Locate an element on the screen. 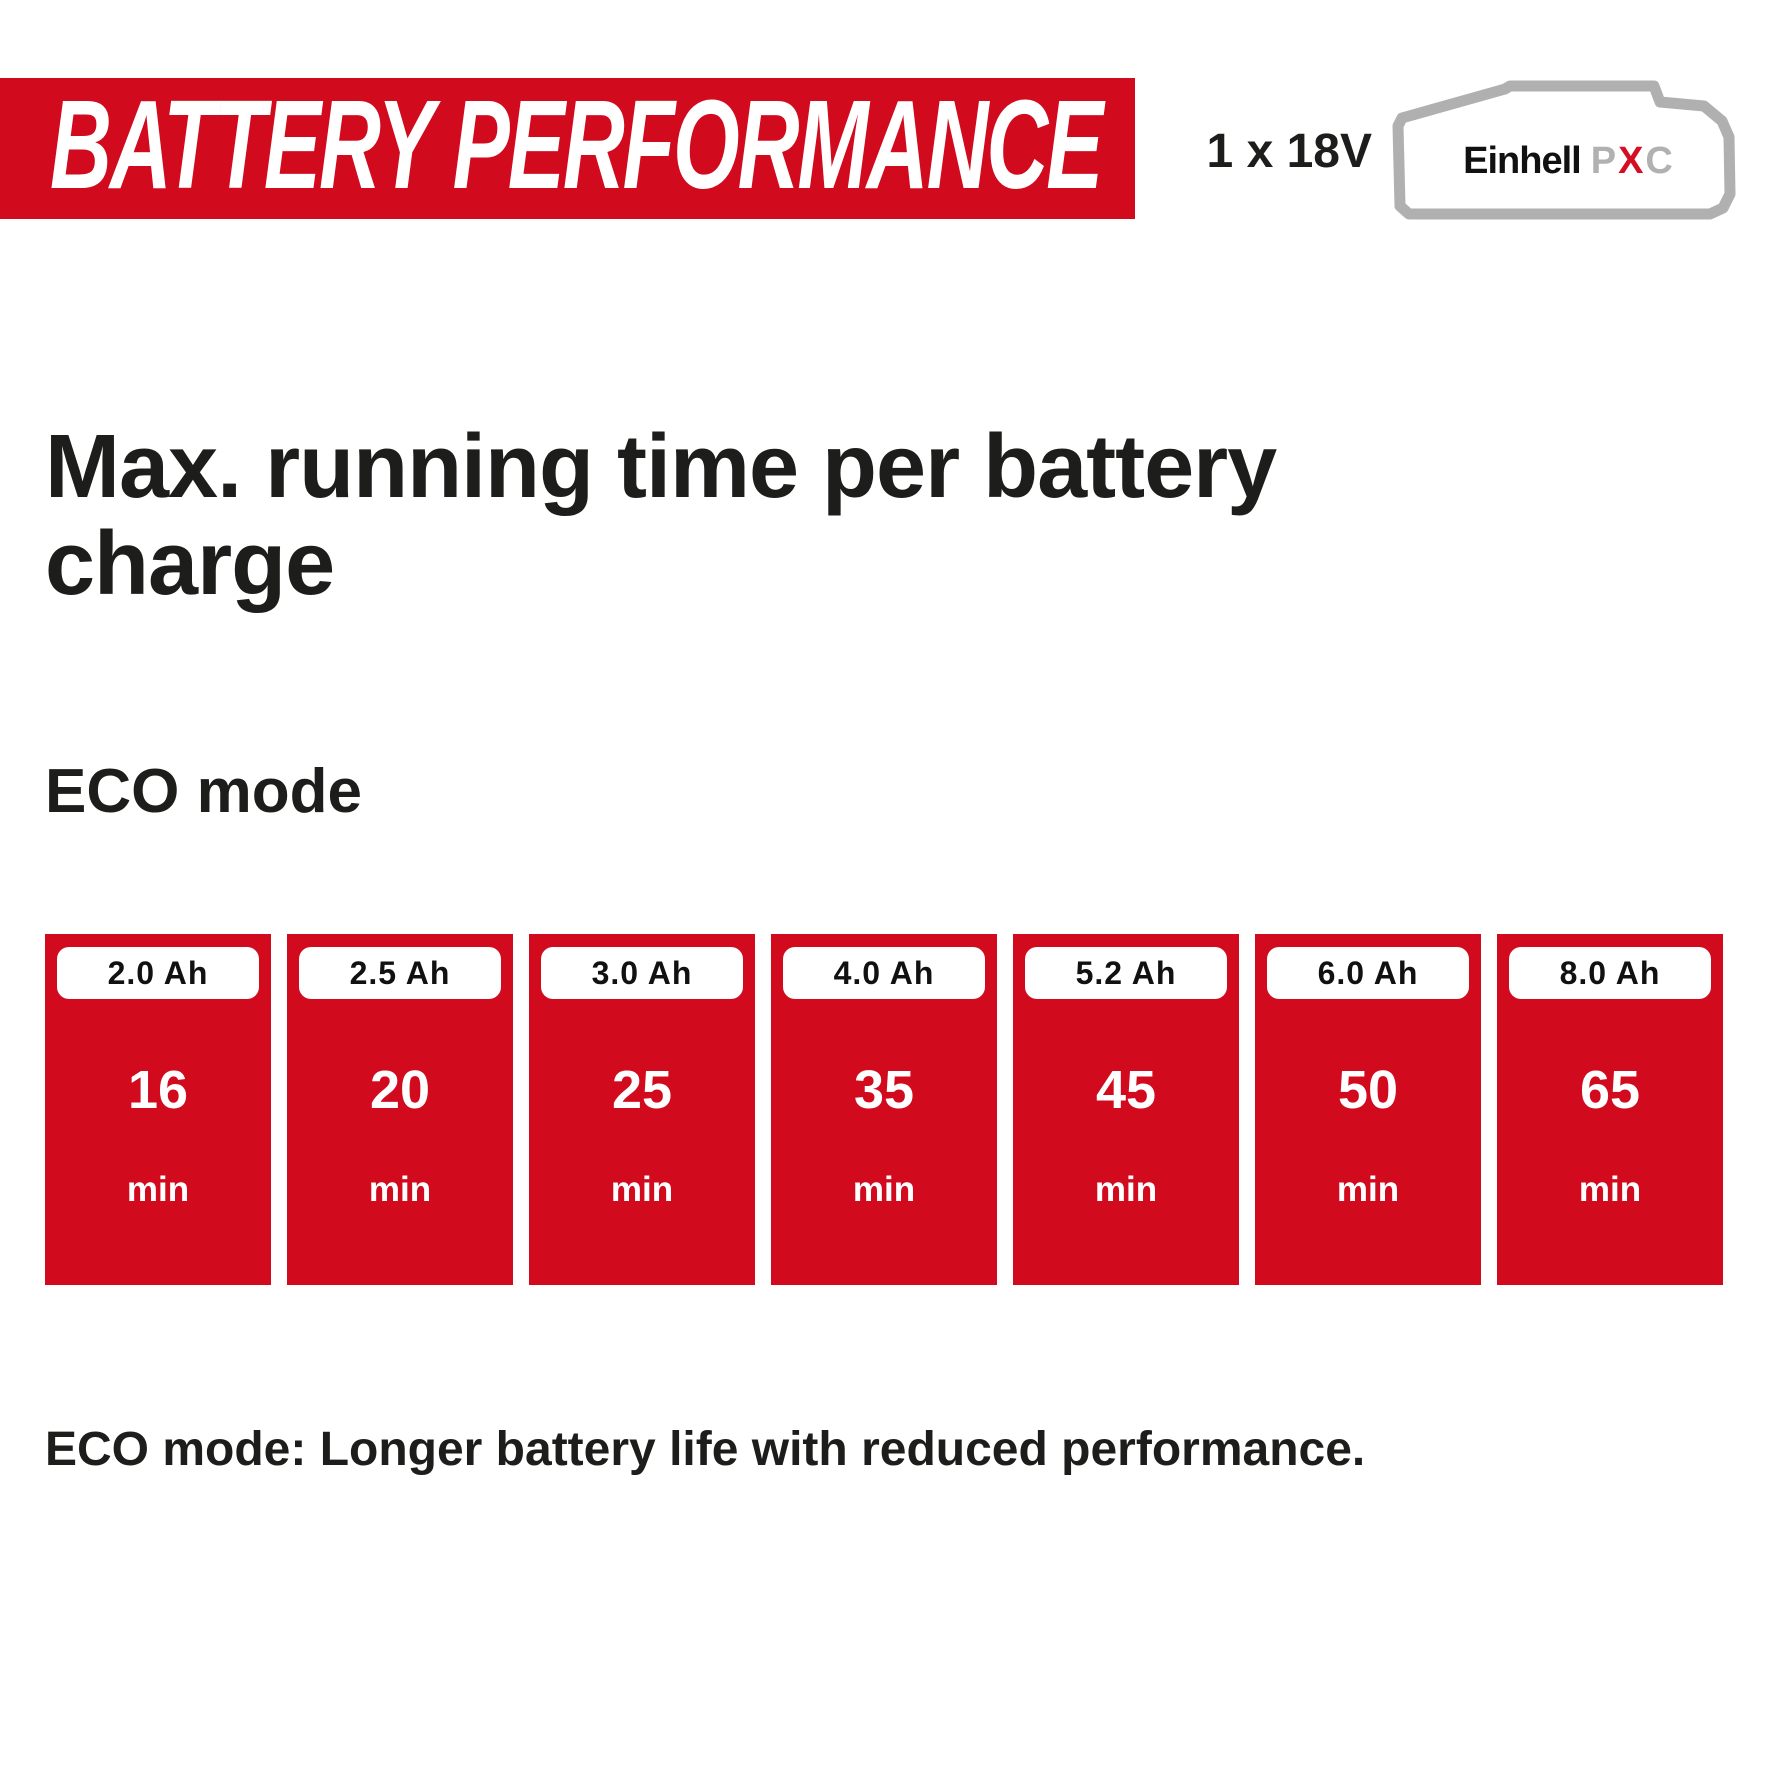 This screenshot has width=1772, height=1772. capacity-badge: 6.0 Ah is located at coordinates (1368, 973).